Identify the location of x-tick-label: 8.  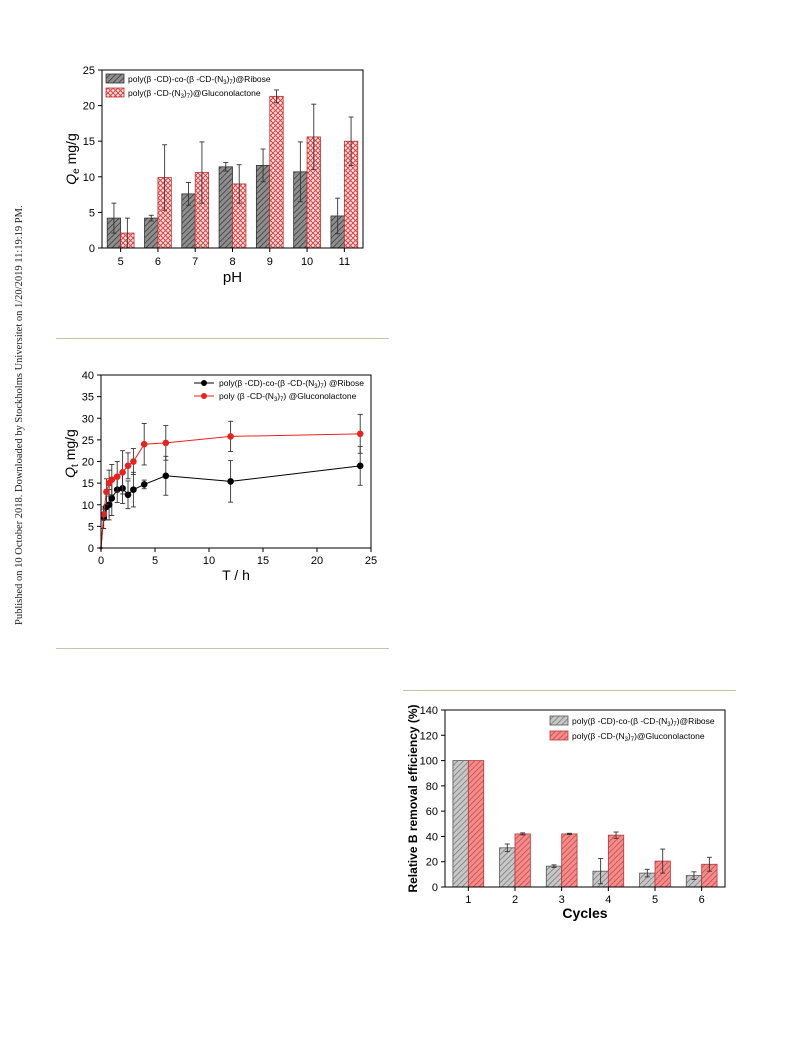
(232, 262).